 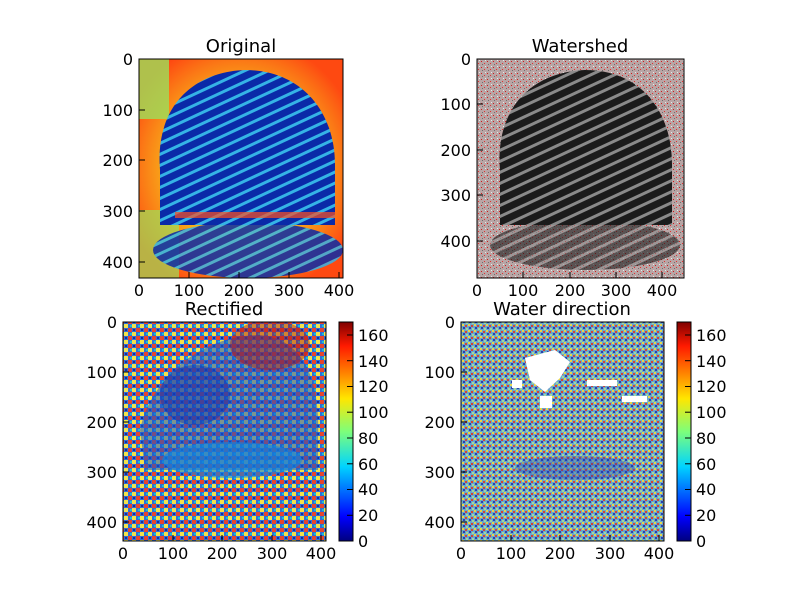 I want to click on y-ticks-water-direction: 0 100 200 300 400, so click(x=445, y=422).